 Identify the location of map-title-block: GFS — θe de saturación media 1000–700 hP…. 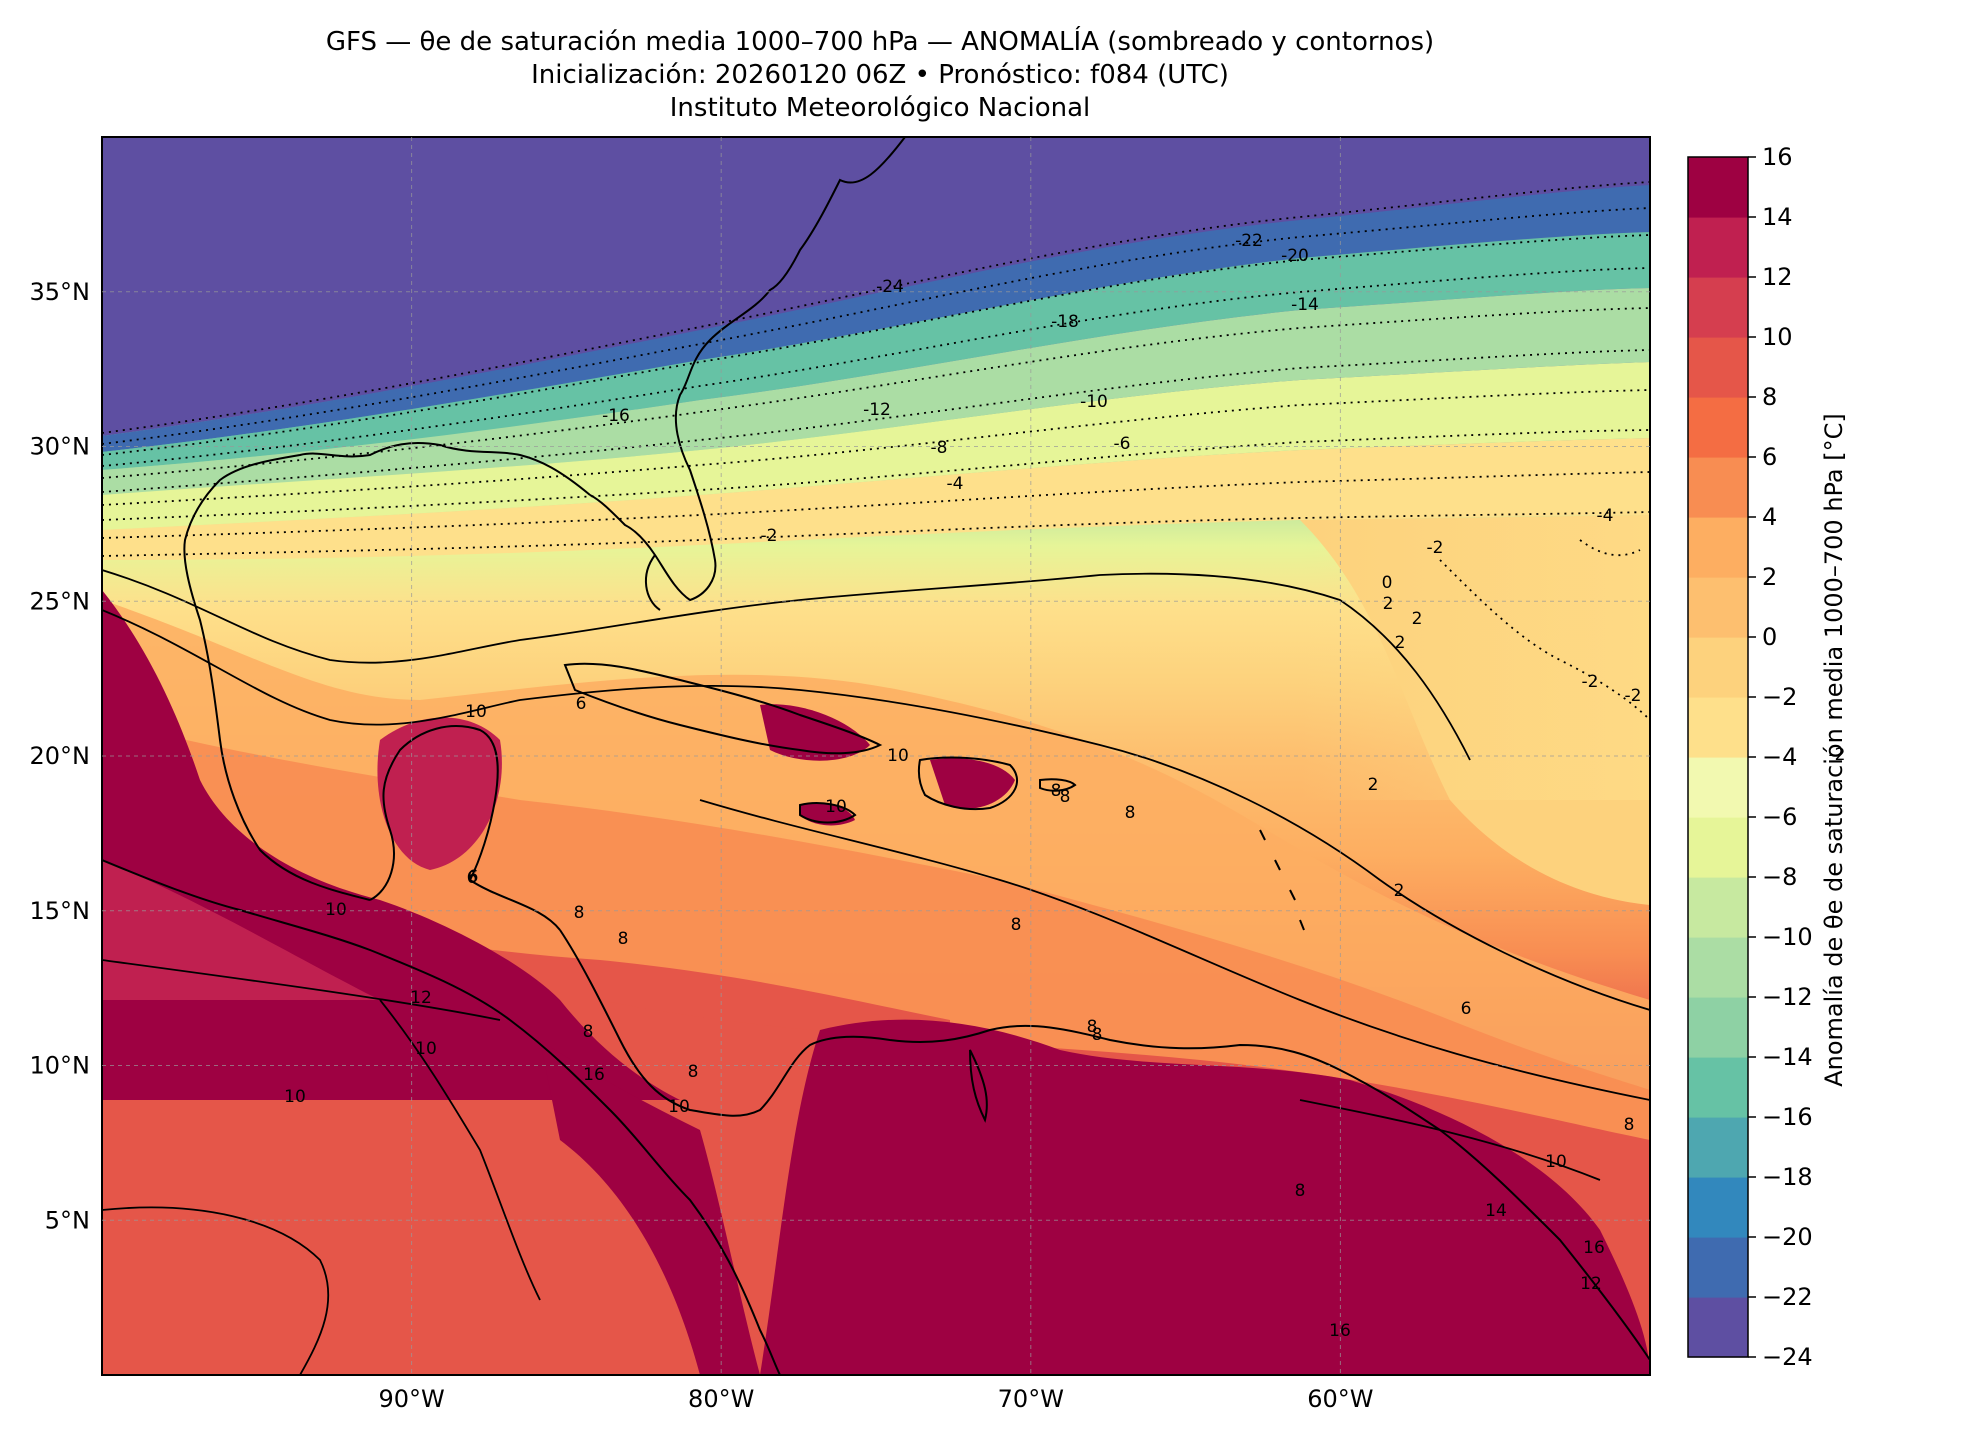
(880, 75).